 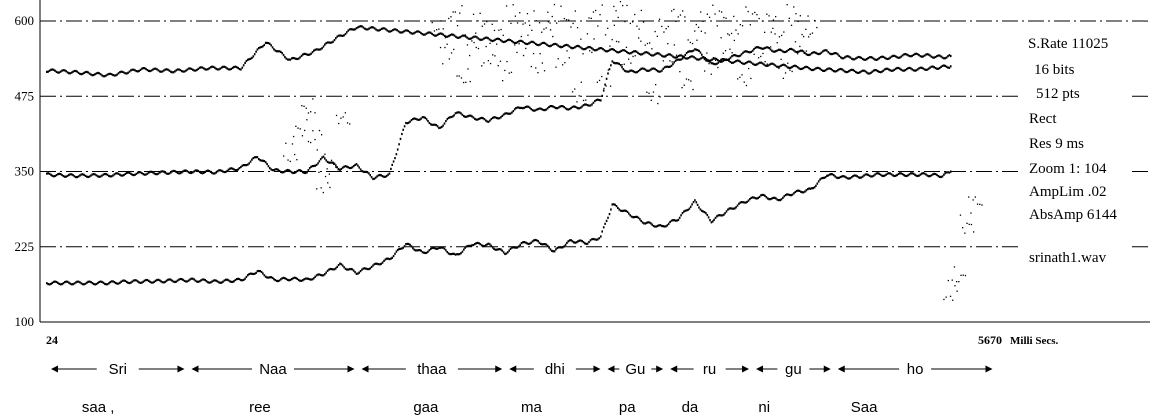 What do you see at coordinates (635, 369) in the screenshot?
I see `segment-gu: Gu` at bounding box center [635, 369].